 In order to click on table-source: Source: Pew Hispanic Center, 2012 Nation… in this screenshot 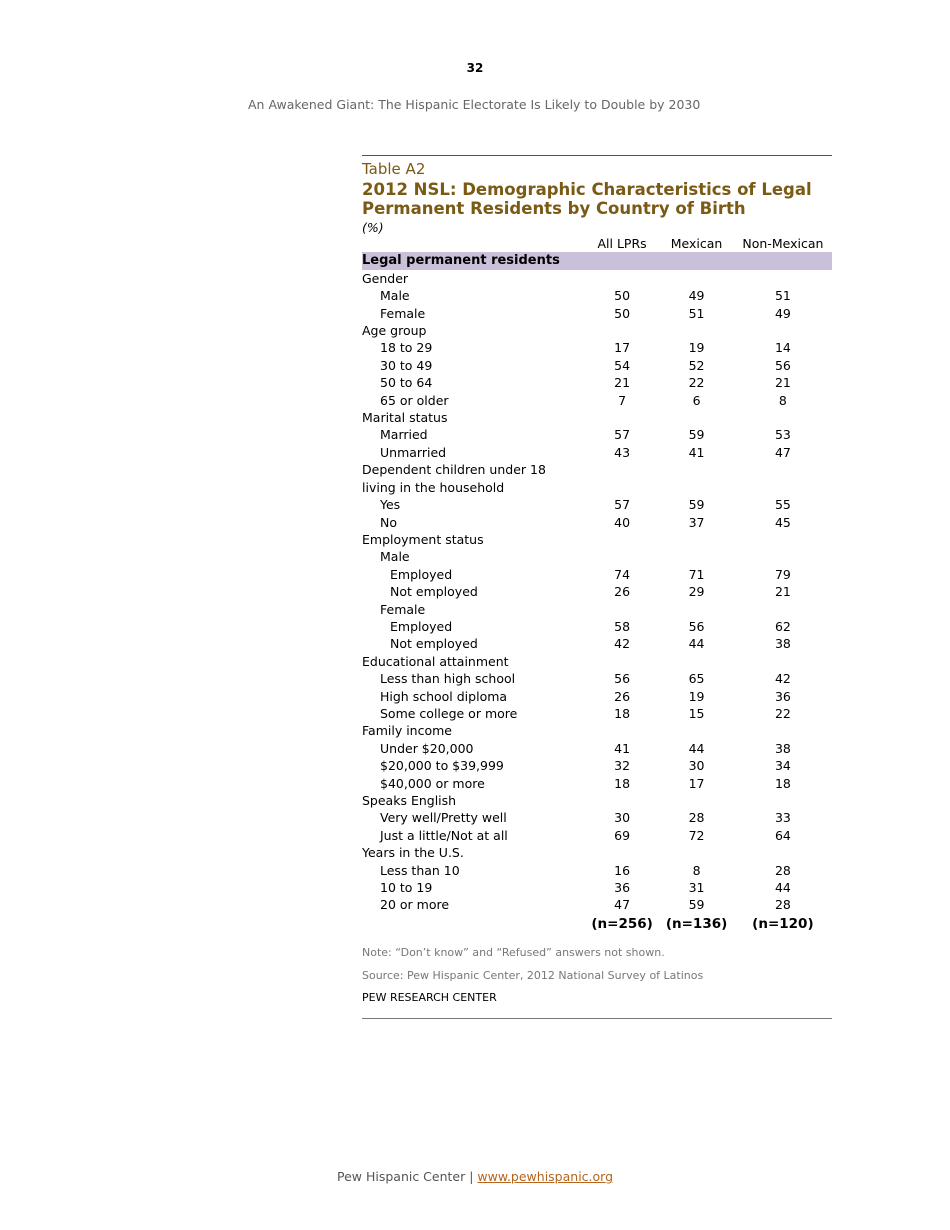, I will do `click(533, 975)`.